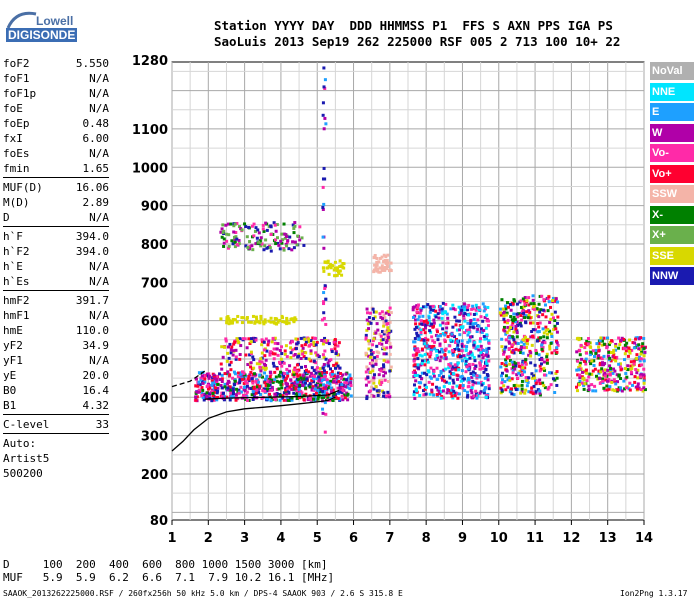 The height and width of the screenshot is (600, 700). What do you see at coordinates (42, 24) in the screenshot?
I see `lowell-digisonde-logo: Lowell DIGISONDE` at bounding box center [42, 24].